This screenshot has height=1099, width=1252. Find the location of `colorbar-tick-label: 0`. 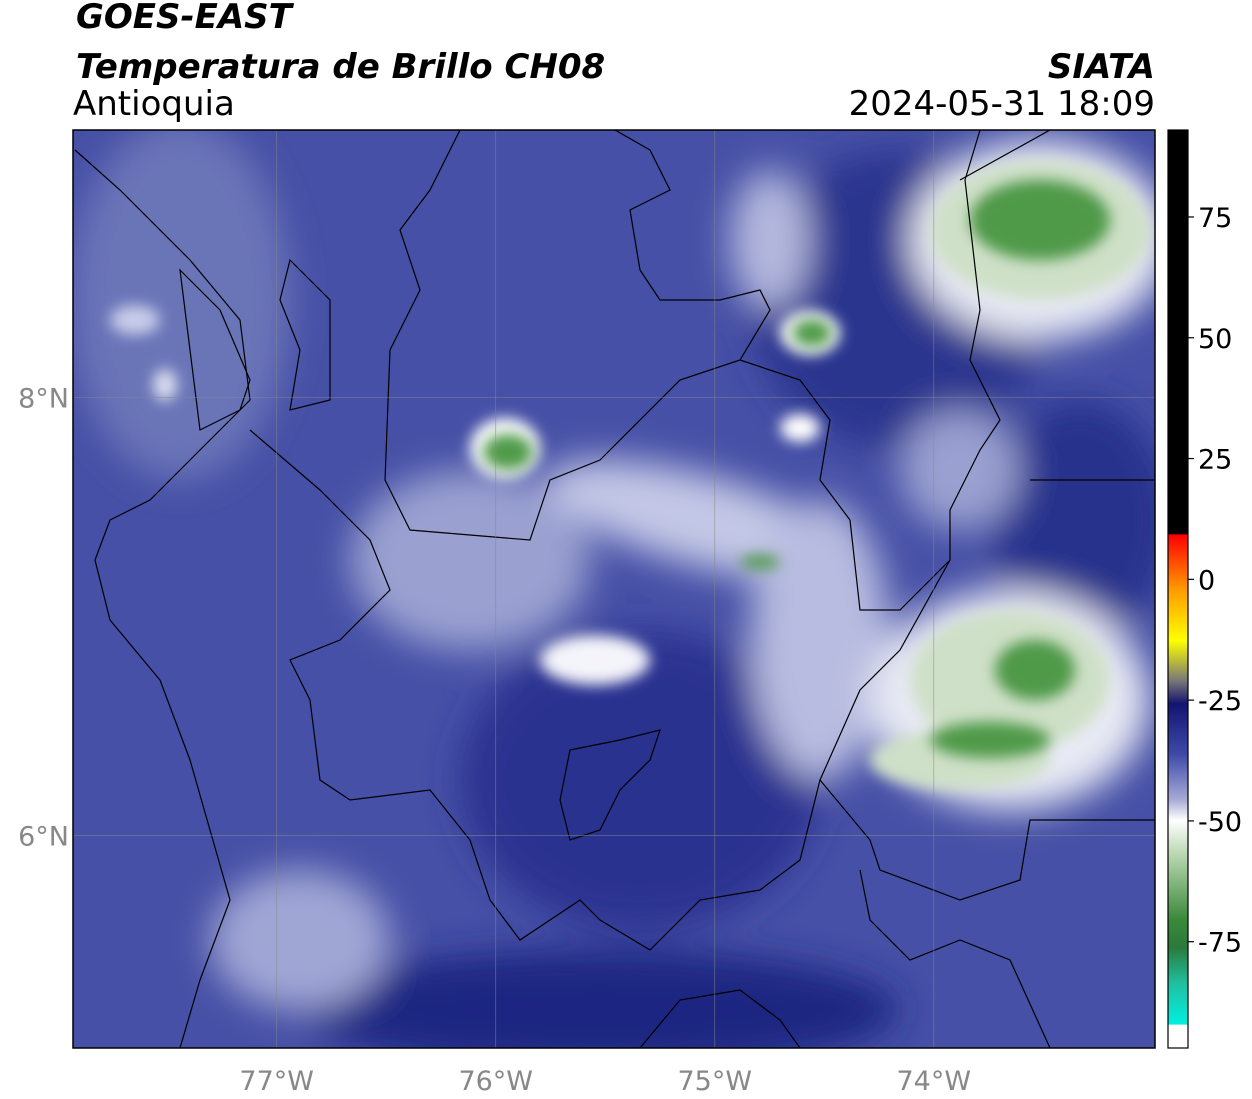

colorbar-tick-label: 0 is located at coordinates (1206, 580).